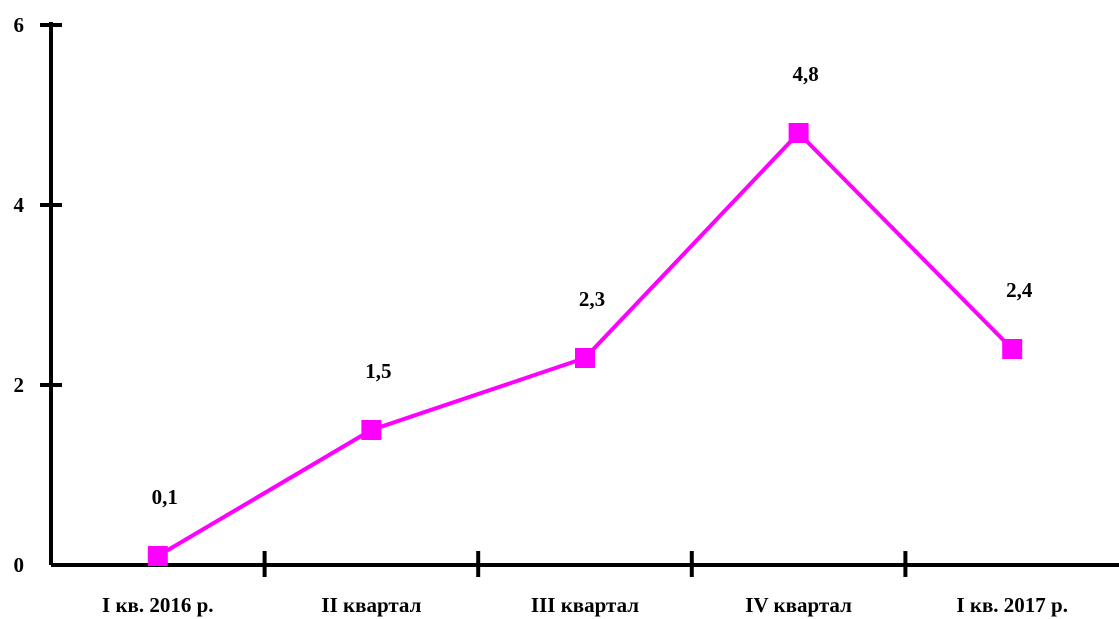 The width and height of the screenshot is (1119, 619). Describe the element at coordinates (158, 605) in the screenshot. I see `x-tick-label: I кв. 2016 р.` at that location.